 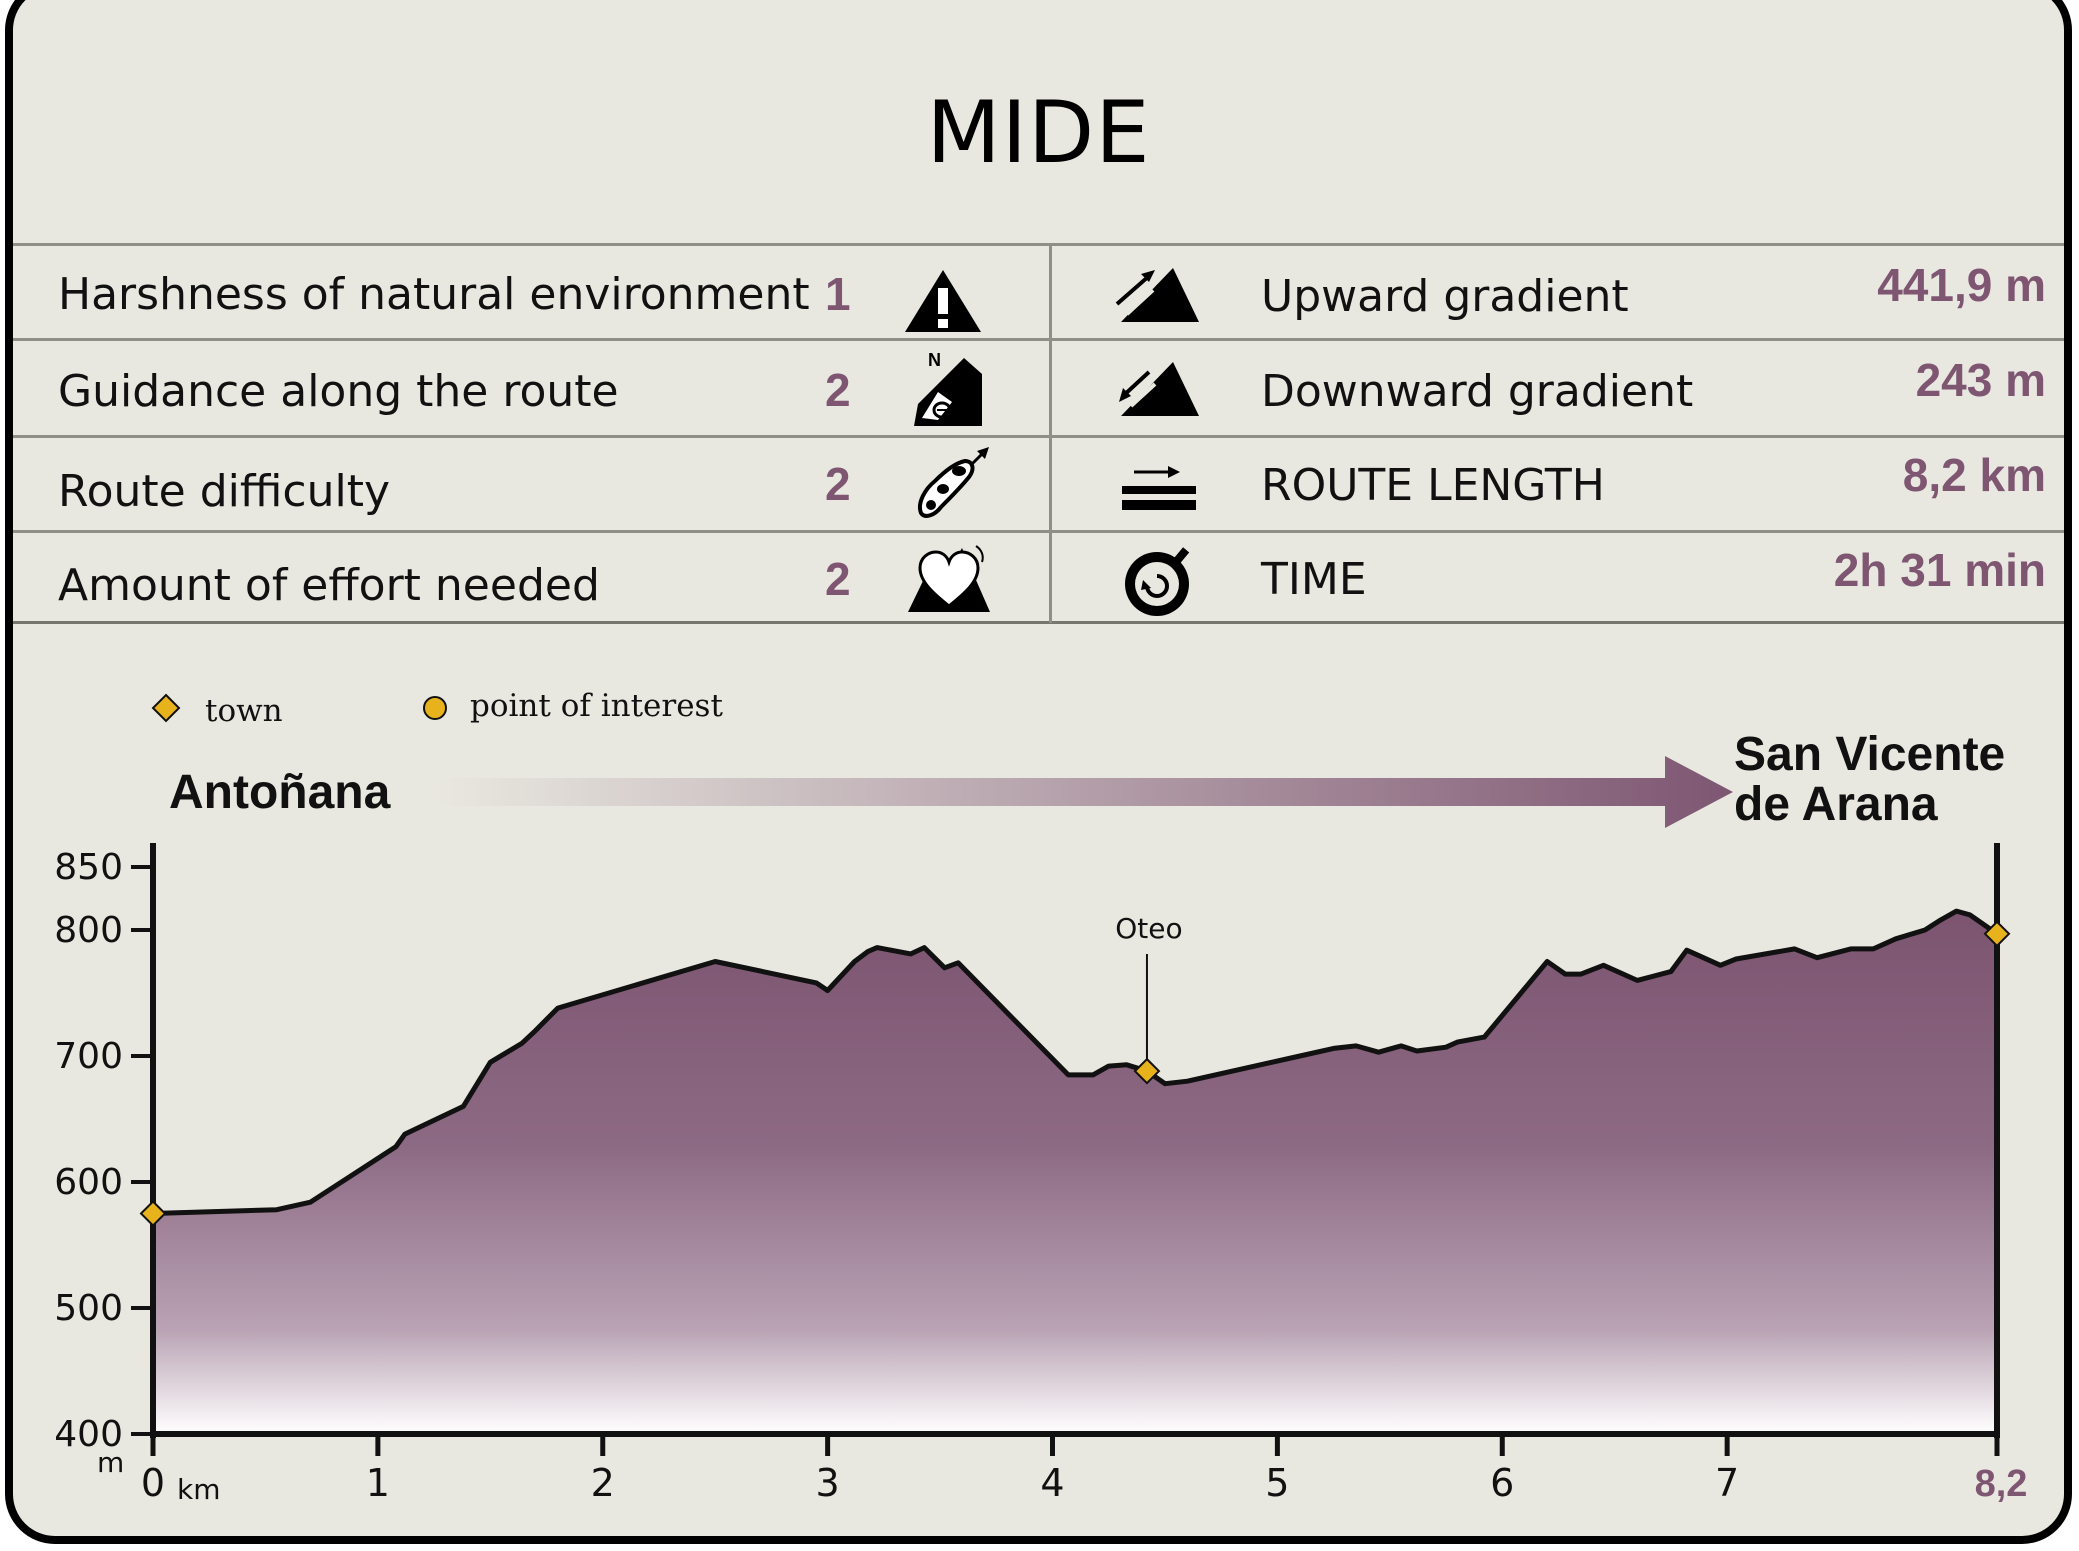 What do you see at coordinates (244, 711) in the screenshot?
I see `legend-town-label: town` at bounding box center [244, 711].